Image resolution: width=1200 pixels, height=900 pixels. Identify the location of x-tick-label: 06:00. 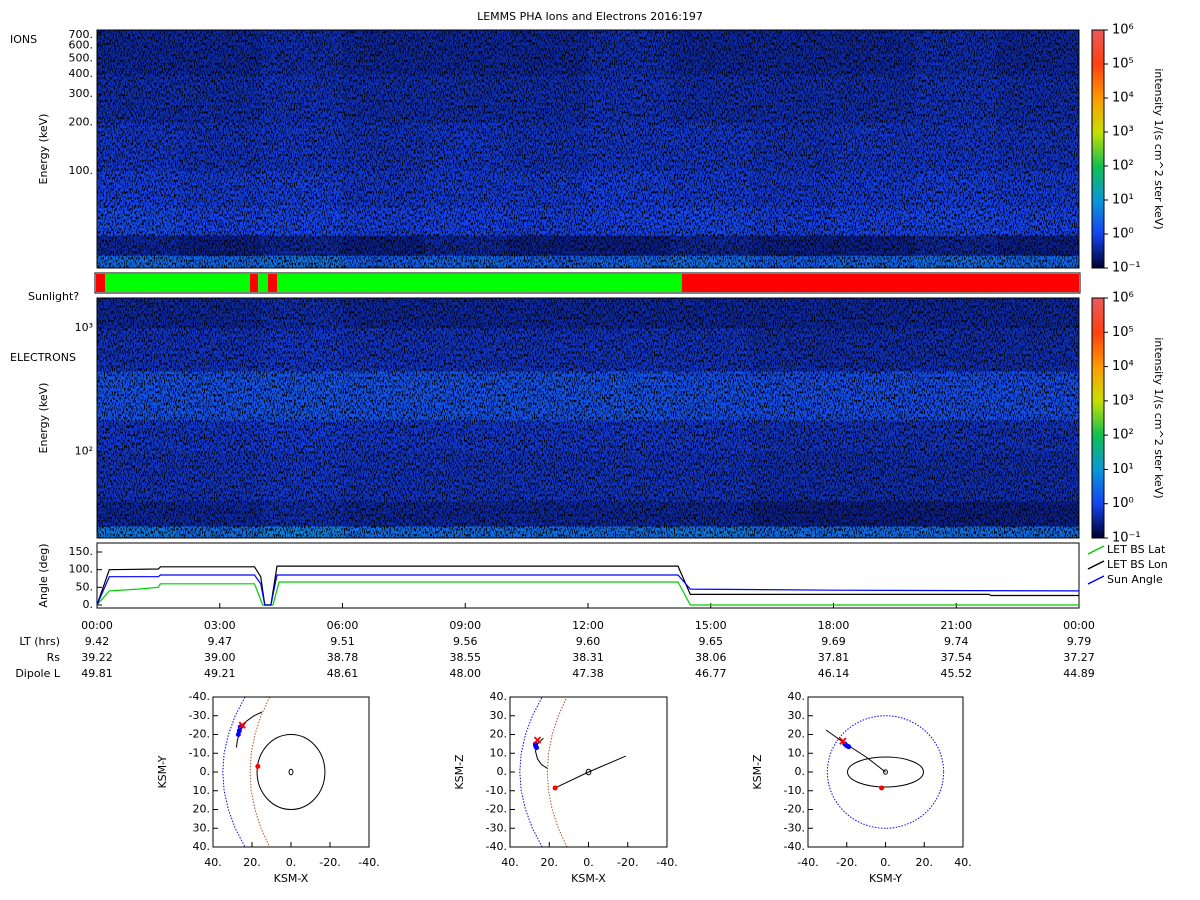
(343, 625).